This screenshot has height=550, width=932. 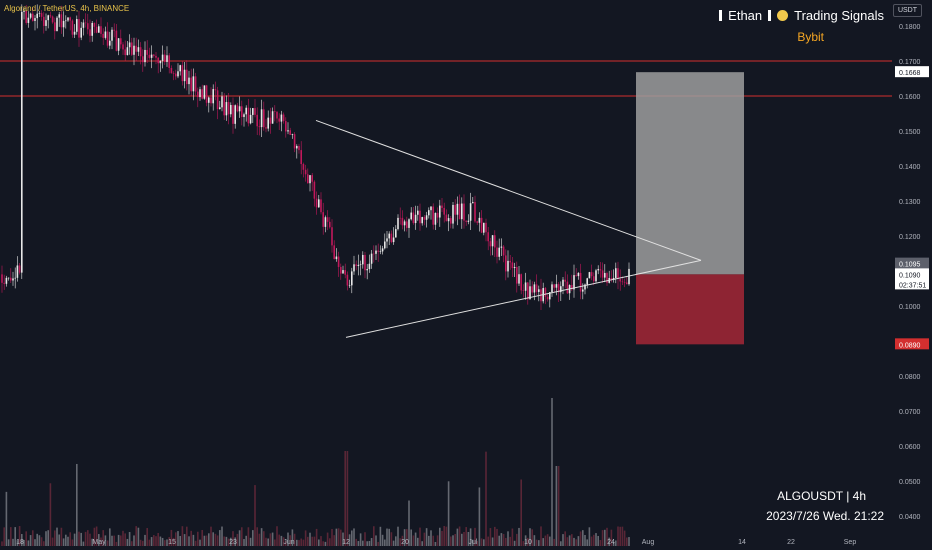 I want to click on y-tick-label: 0.1500, so click(x=910, y=132).